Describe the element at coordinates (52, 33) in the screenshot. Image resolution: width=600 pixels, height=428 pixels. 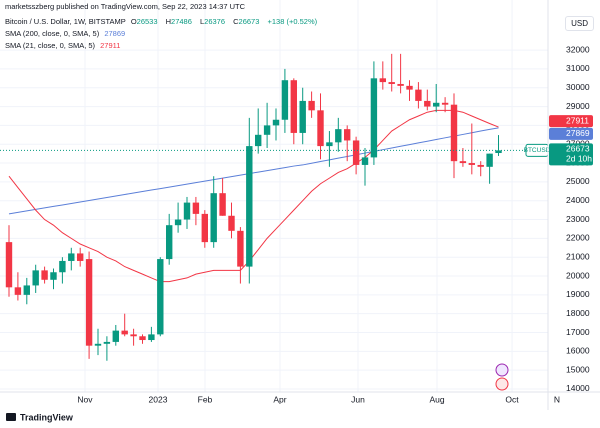
I see `indicator-name: SMA (200, close, 0, SMA, 5)` at that location.